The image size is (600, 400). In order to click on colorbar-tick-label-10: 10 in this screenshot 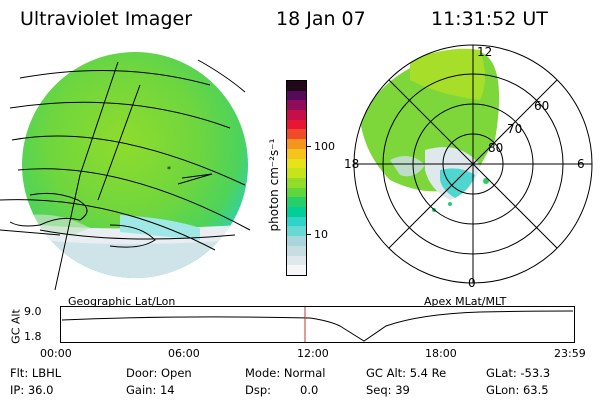, I will do `click(321, 234)`.